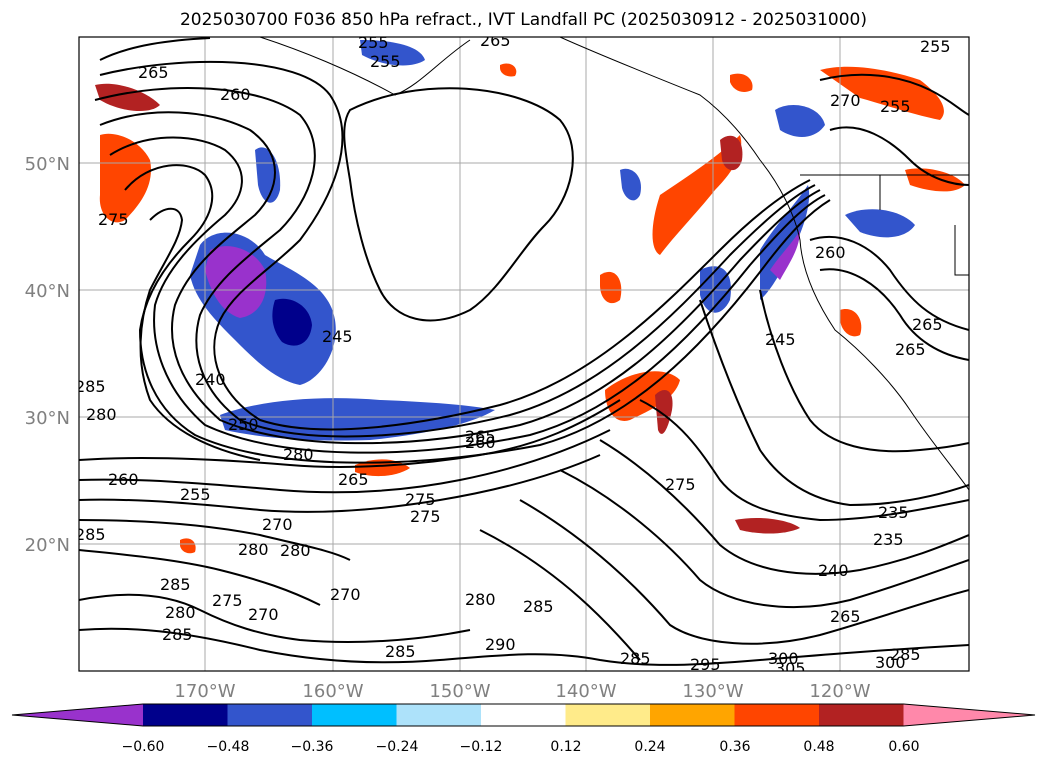 This screenshot has width=1047, height=765. Describe the element at coordinates (712, 691) in the screenshot. I see `longitude-label: 130°W` at that location.